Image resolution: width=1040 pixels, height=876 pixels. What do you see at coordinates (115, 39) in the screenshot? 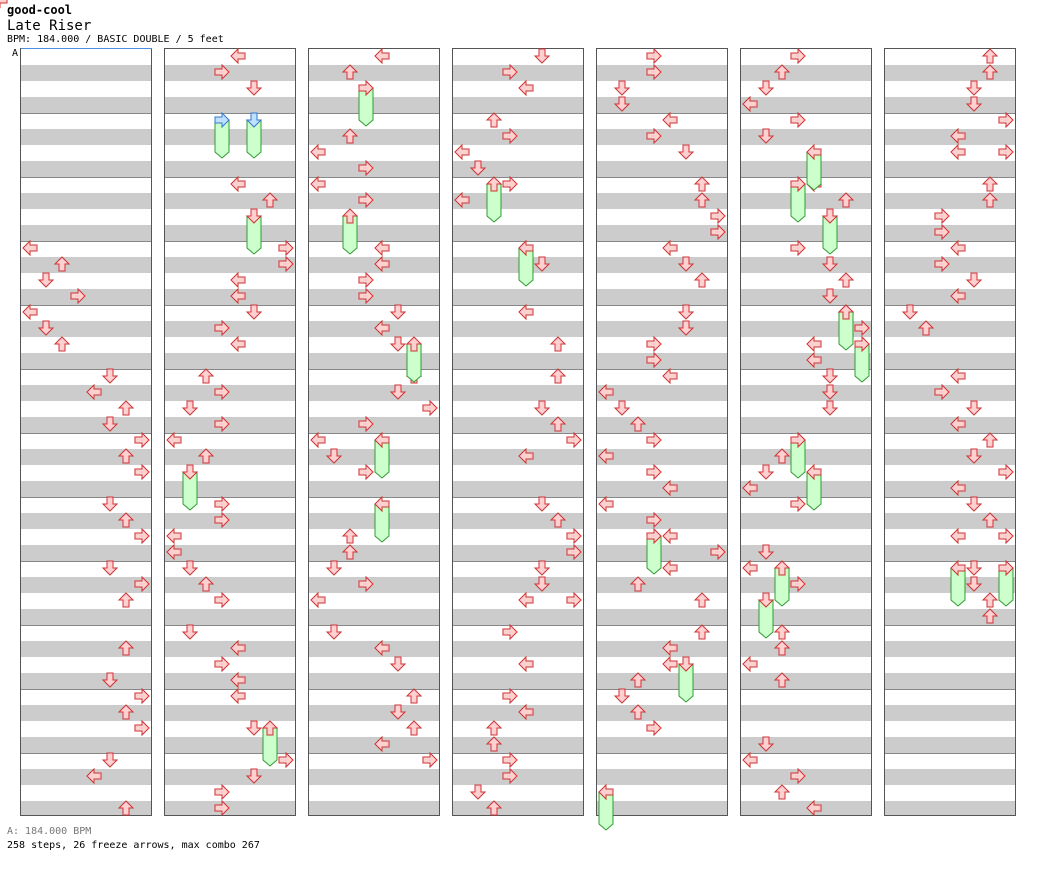
I see `chart-meta: BPM: 184.000 / BASIC DOUBLE / 5 feet` at bounding box center [115, 39].